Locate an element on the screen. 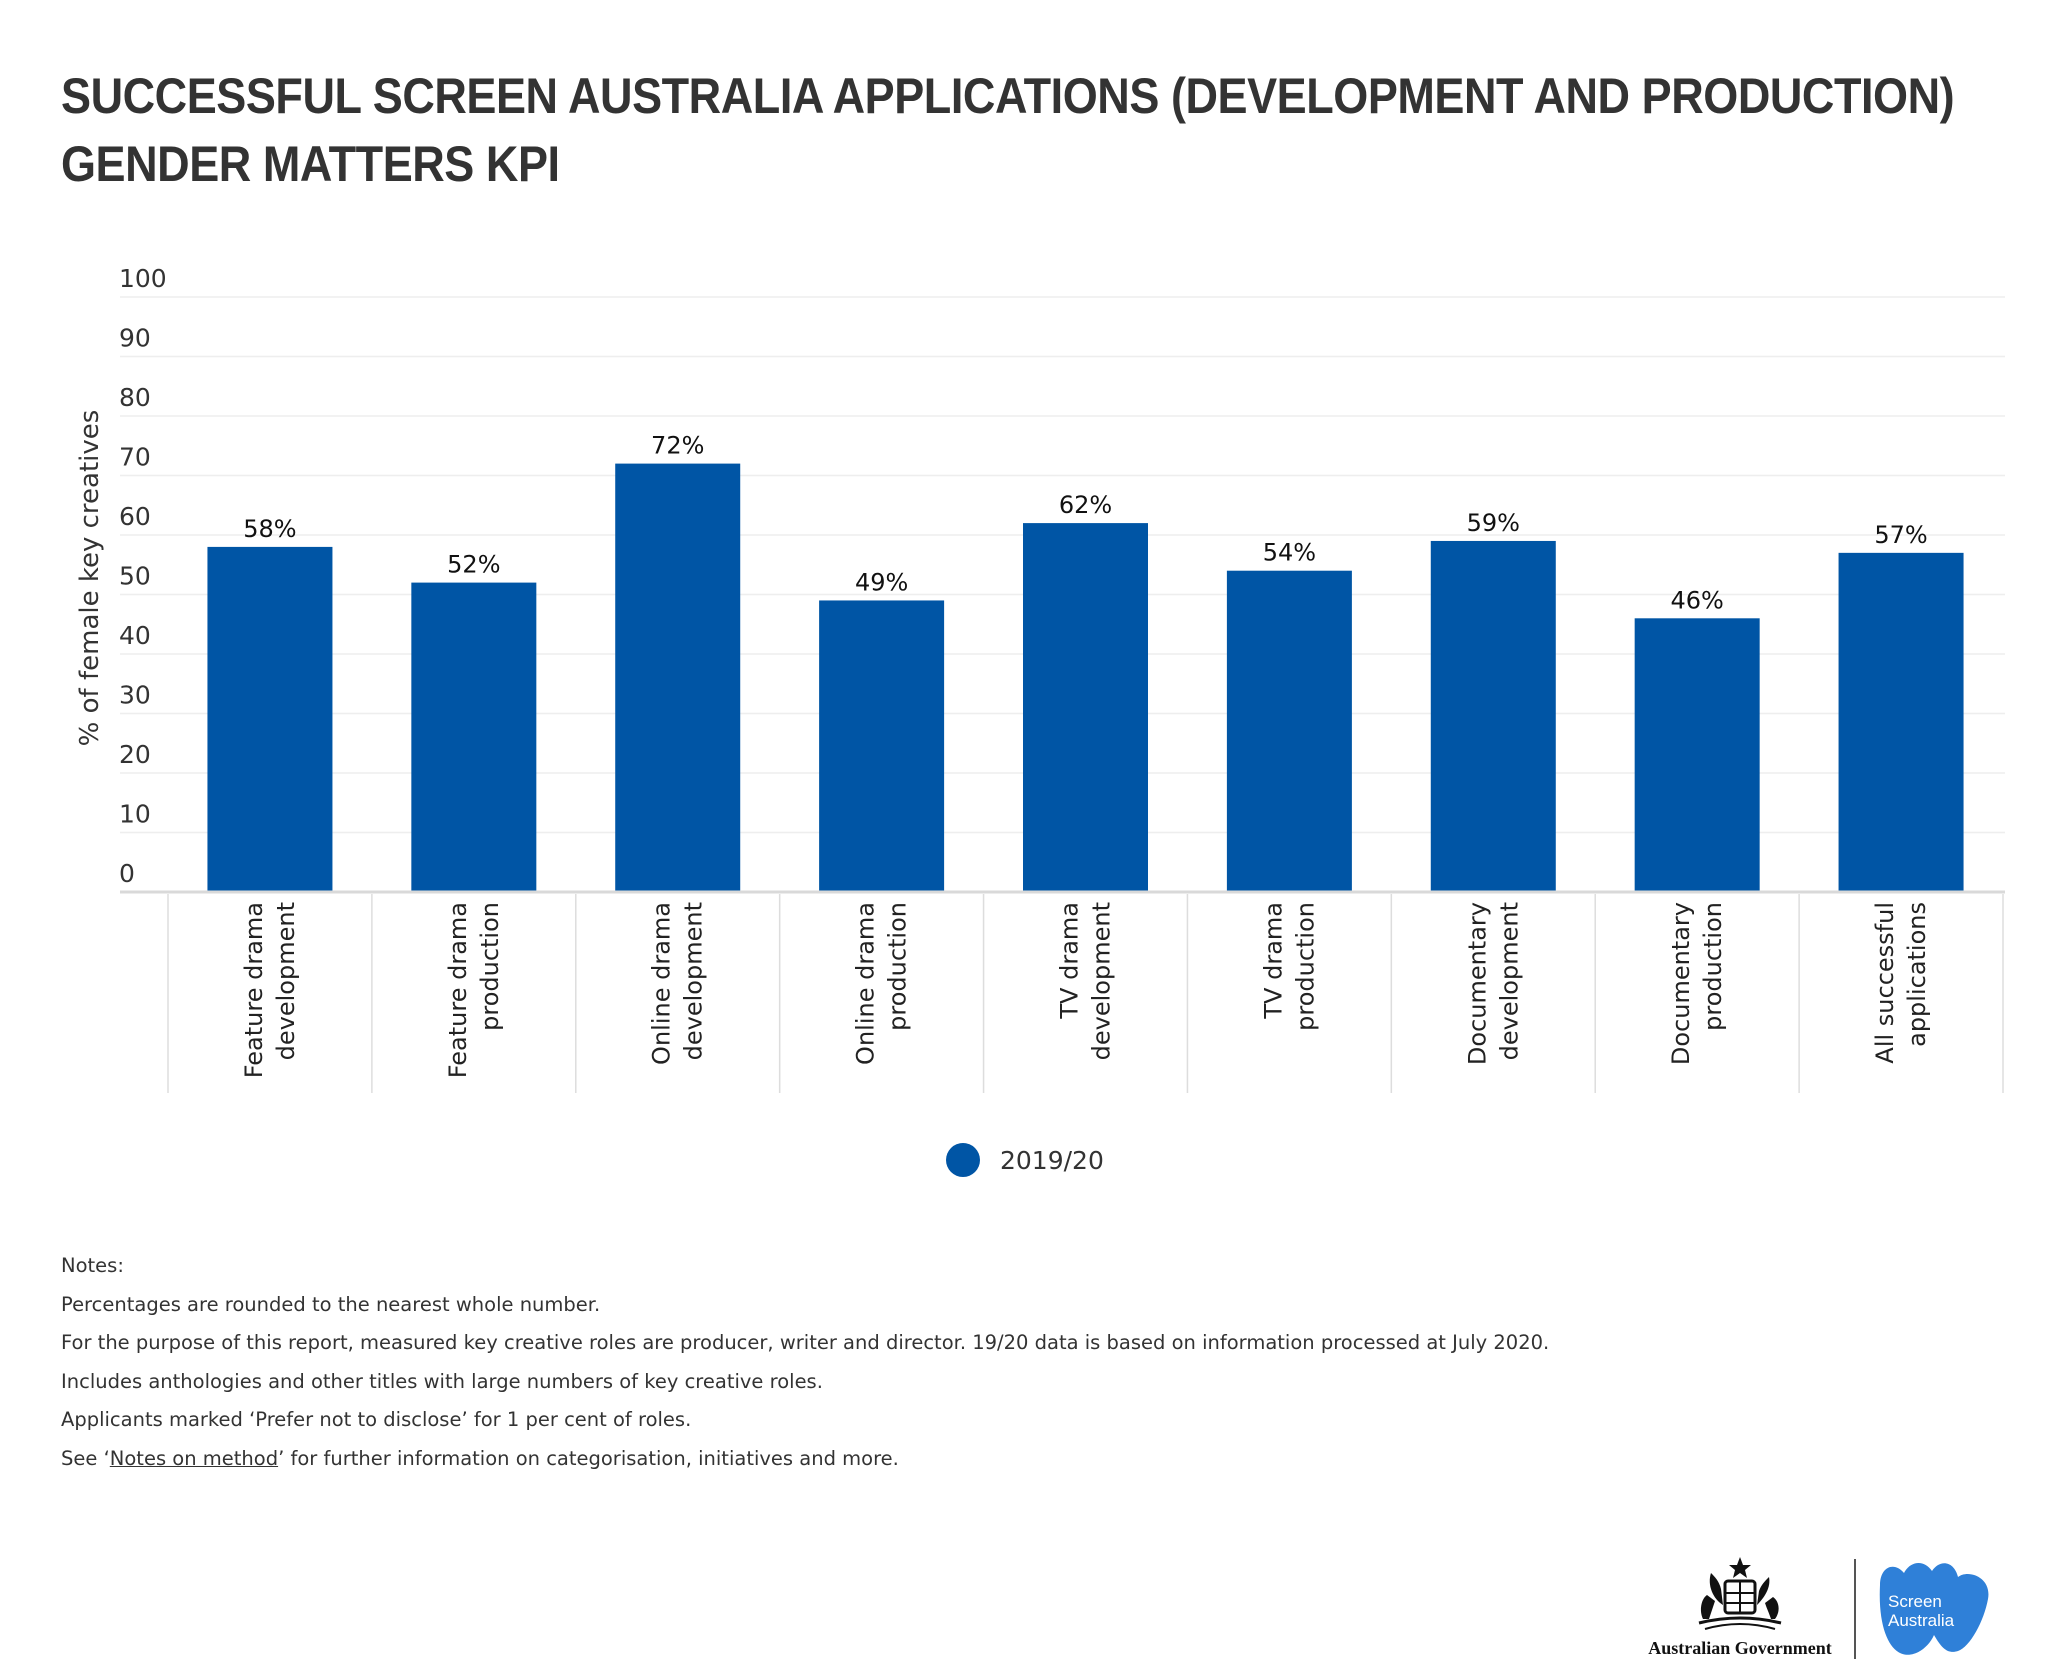  x-tick-label: Documentary development is located at coordinates (1493, 983).